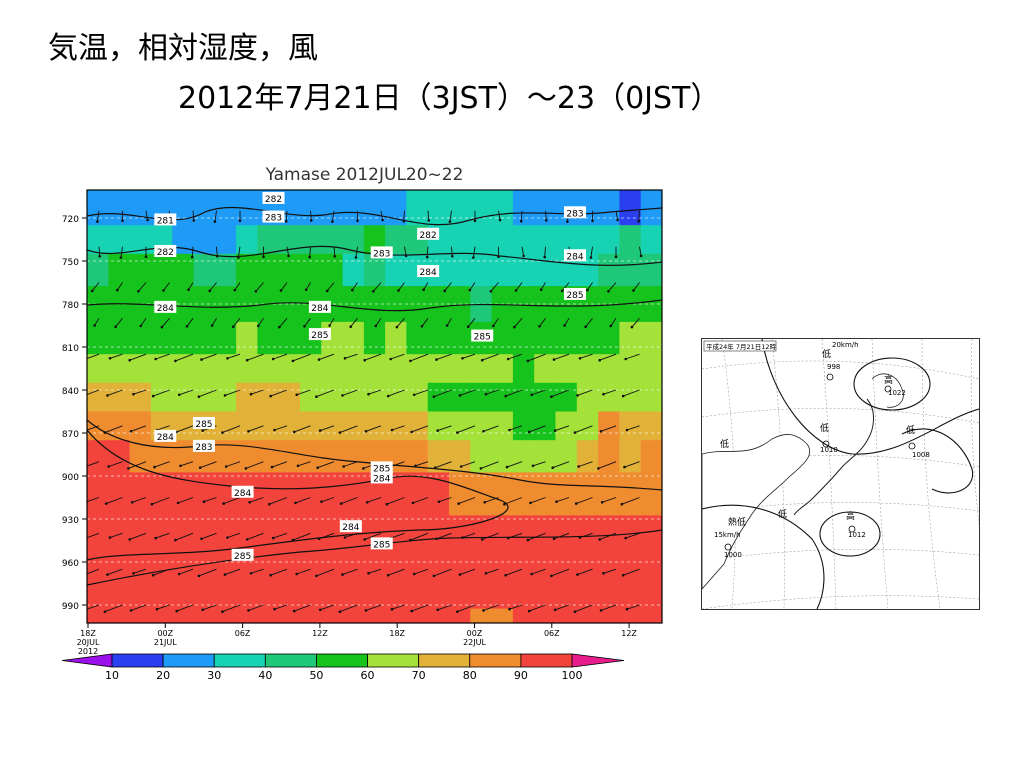 Image resolution: width=1024 pixels, height=768 pixels. What do you see at coordinates (374, 455) in the screenshot?
I see `temperature-contour` at bounding box center [374, 455].